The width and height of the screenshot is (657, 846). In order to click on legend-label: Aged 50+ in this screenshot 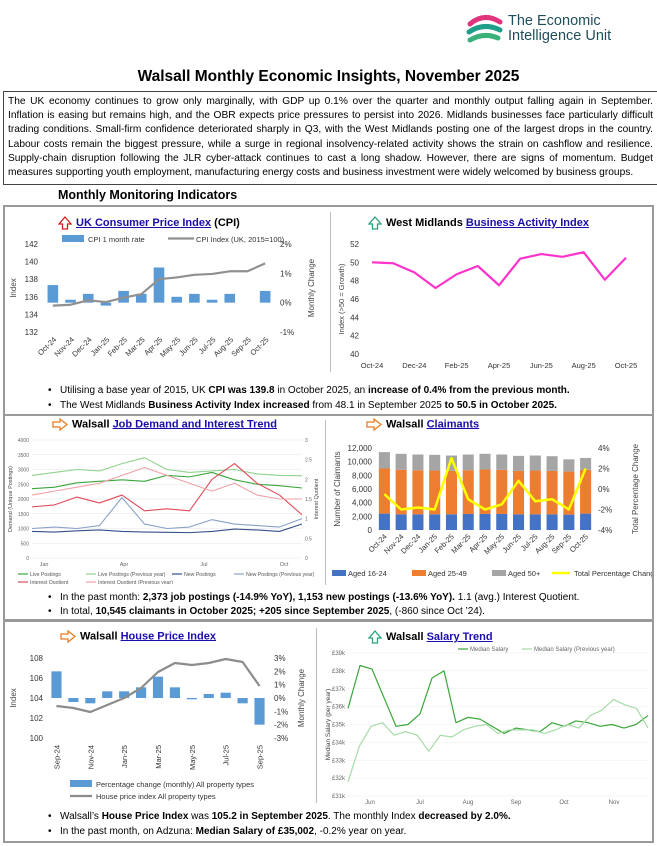, I will do `click(524, 573)`.